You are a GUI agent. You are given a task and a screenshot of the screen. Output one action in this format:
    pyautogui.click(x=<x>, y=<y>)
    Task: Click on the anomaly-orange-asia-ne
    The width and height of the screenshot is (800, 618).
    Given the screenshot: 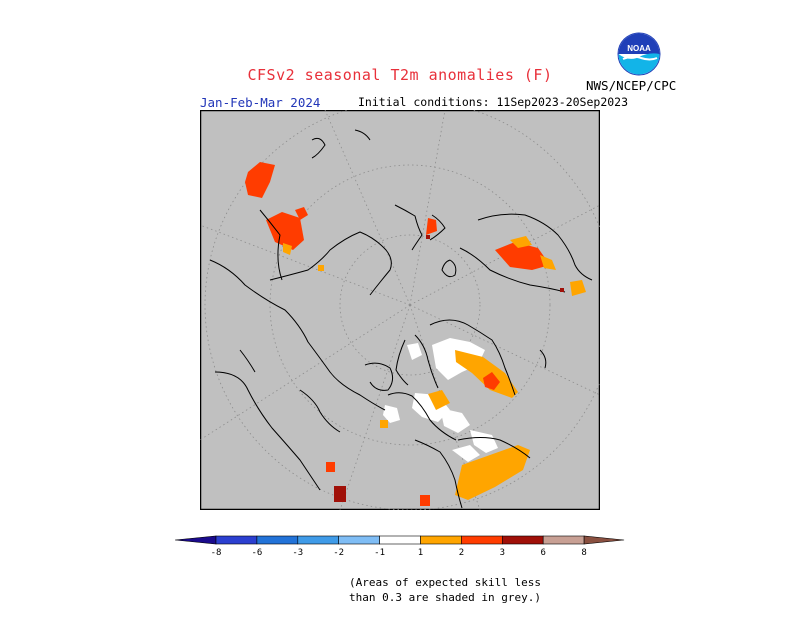 What is the action you would take?
    pyautogui.click(x=548, y=262)
    